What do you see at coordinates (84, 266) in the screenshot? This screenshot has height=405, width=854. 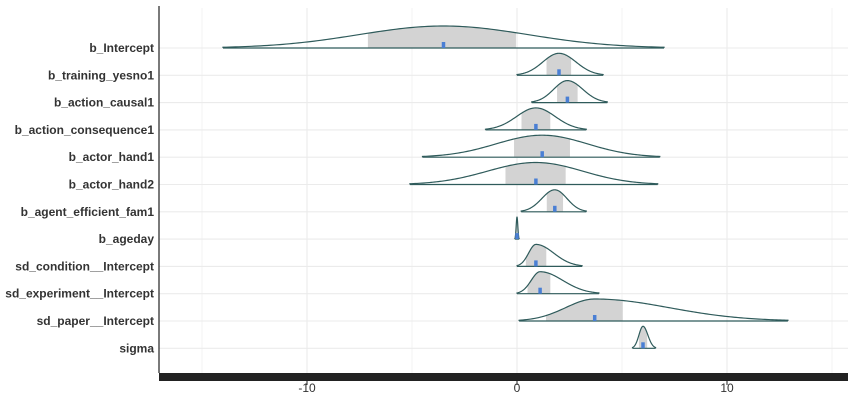 I see `param-label: sd_condition__Intercept` at bounding box center [84, 266].